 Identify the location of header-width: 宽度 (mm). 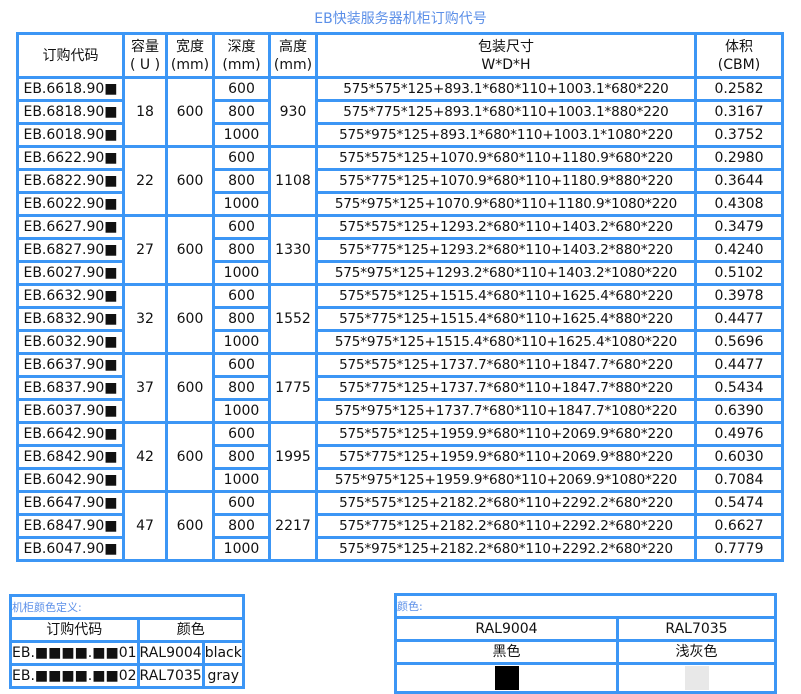
(190, 55).